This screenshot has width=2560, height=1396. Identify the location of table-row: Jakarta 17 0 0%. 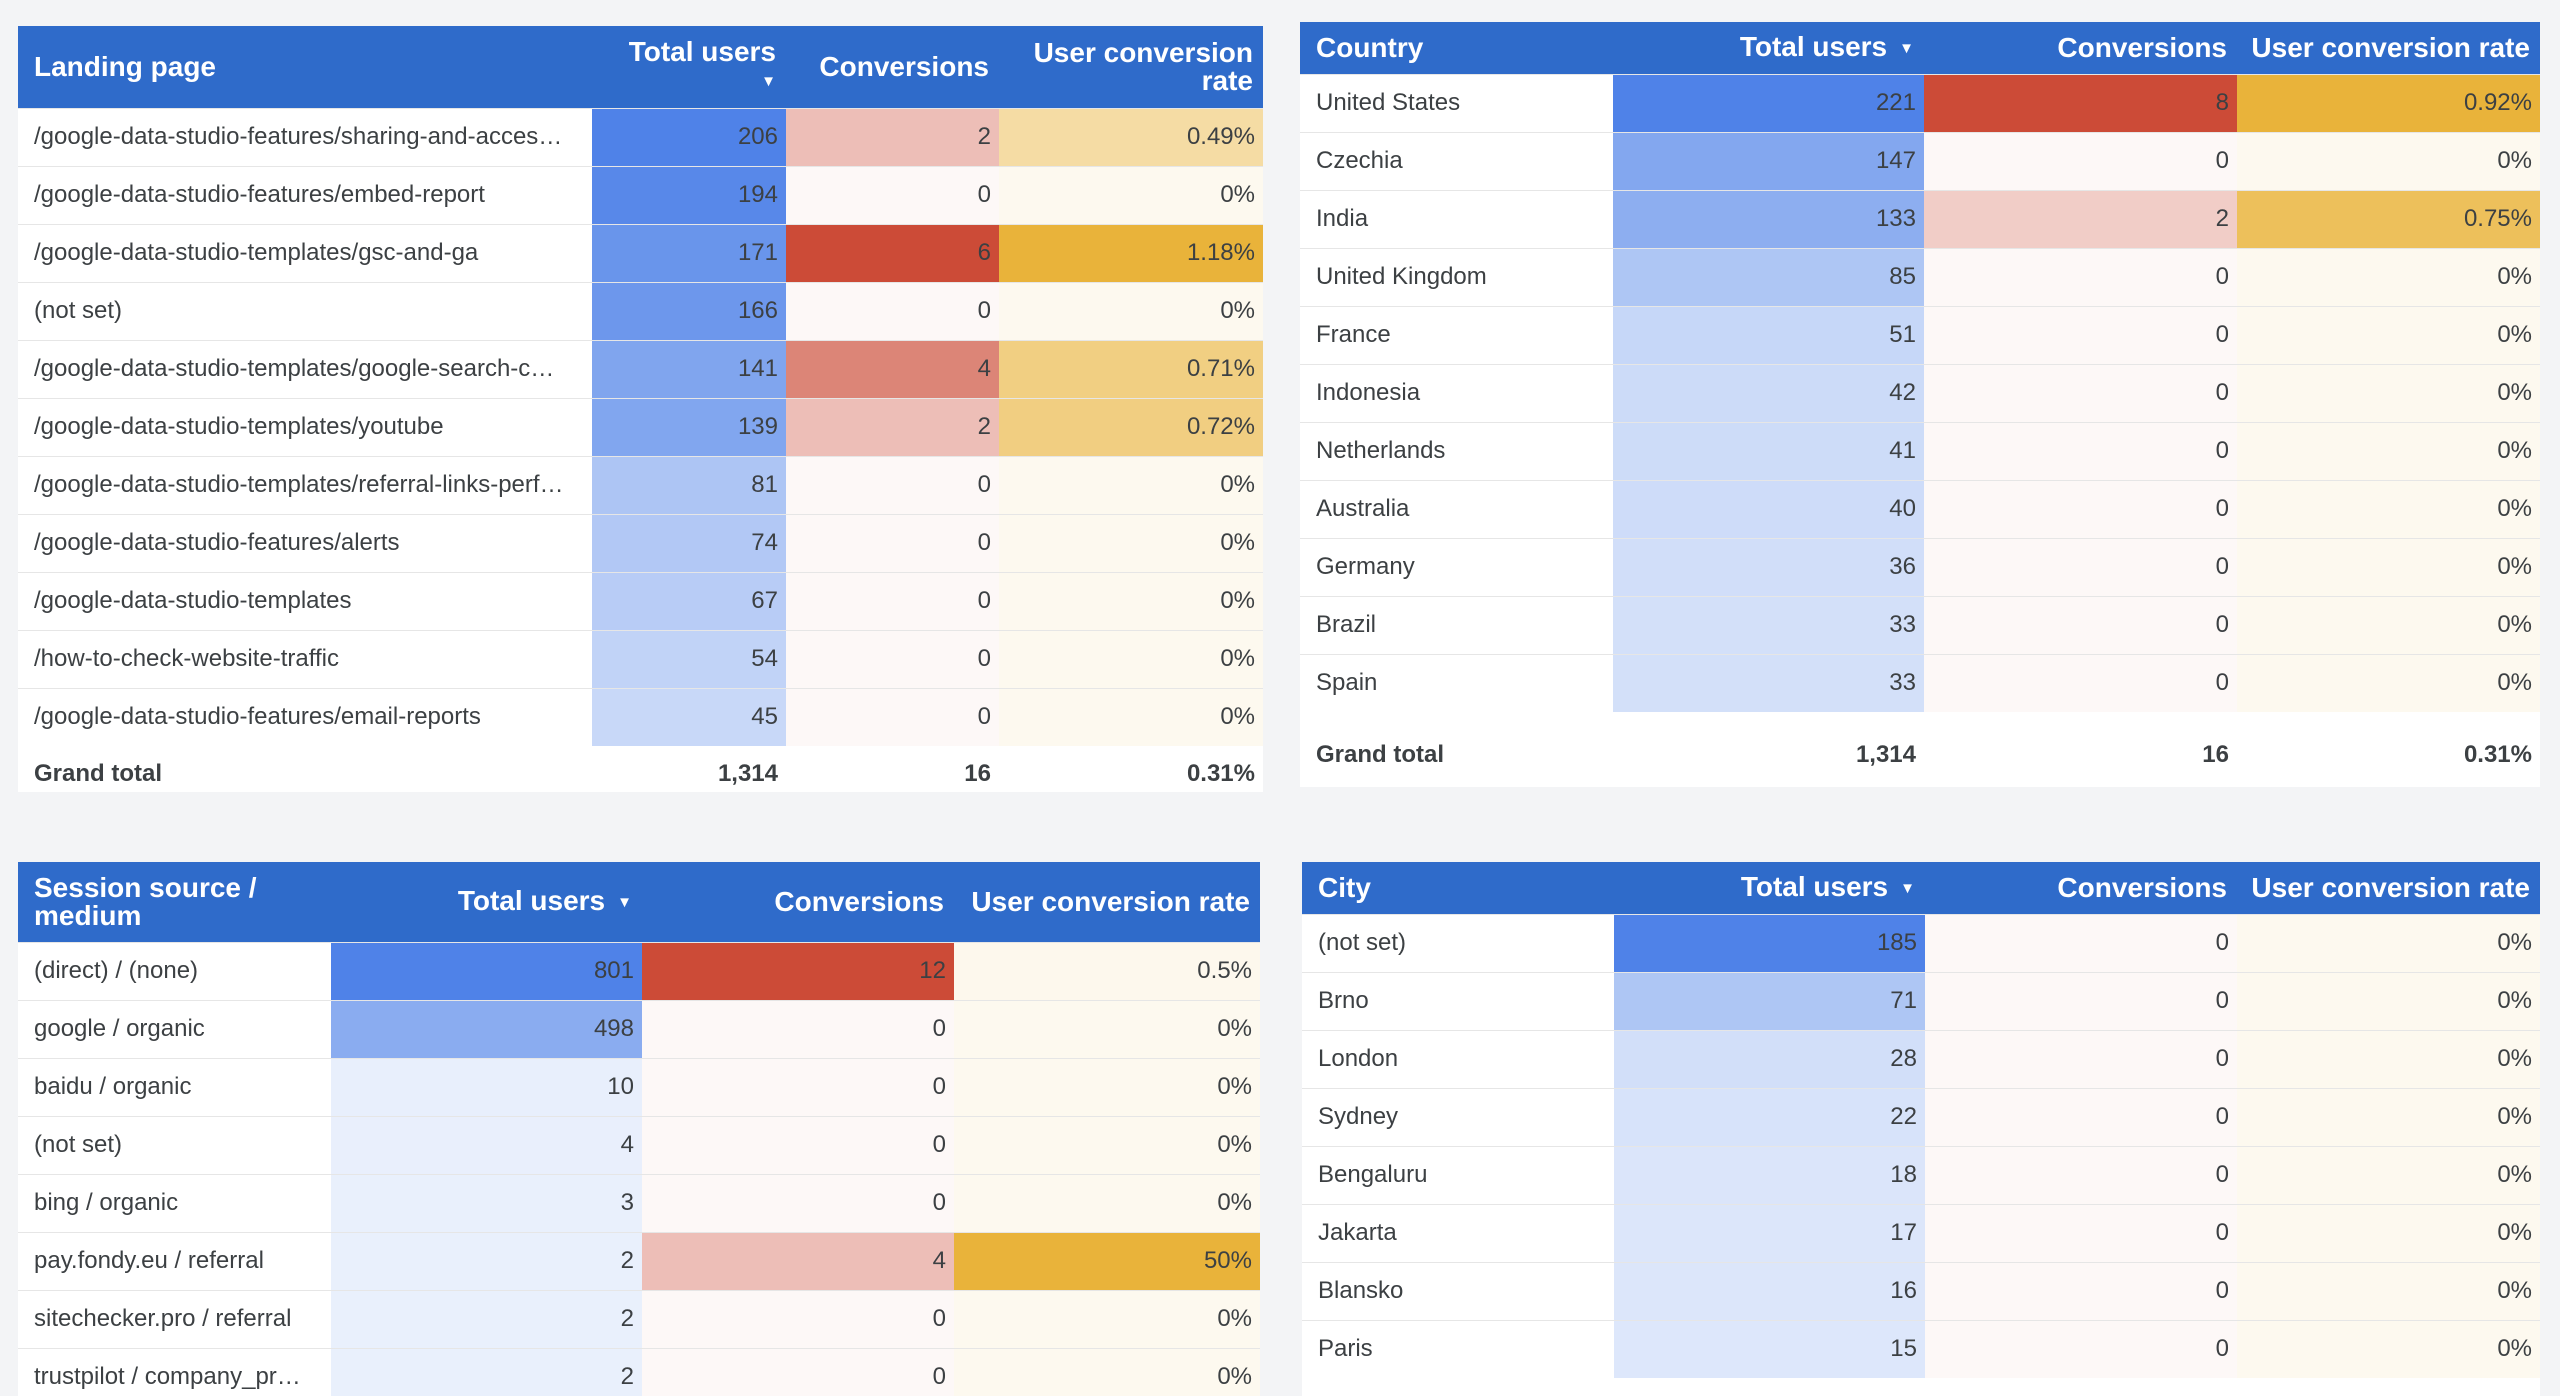
(1921, 1232).